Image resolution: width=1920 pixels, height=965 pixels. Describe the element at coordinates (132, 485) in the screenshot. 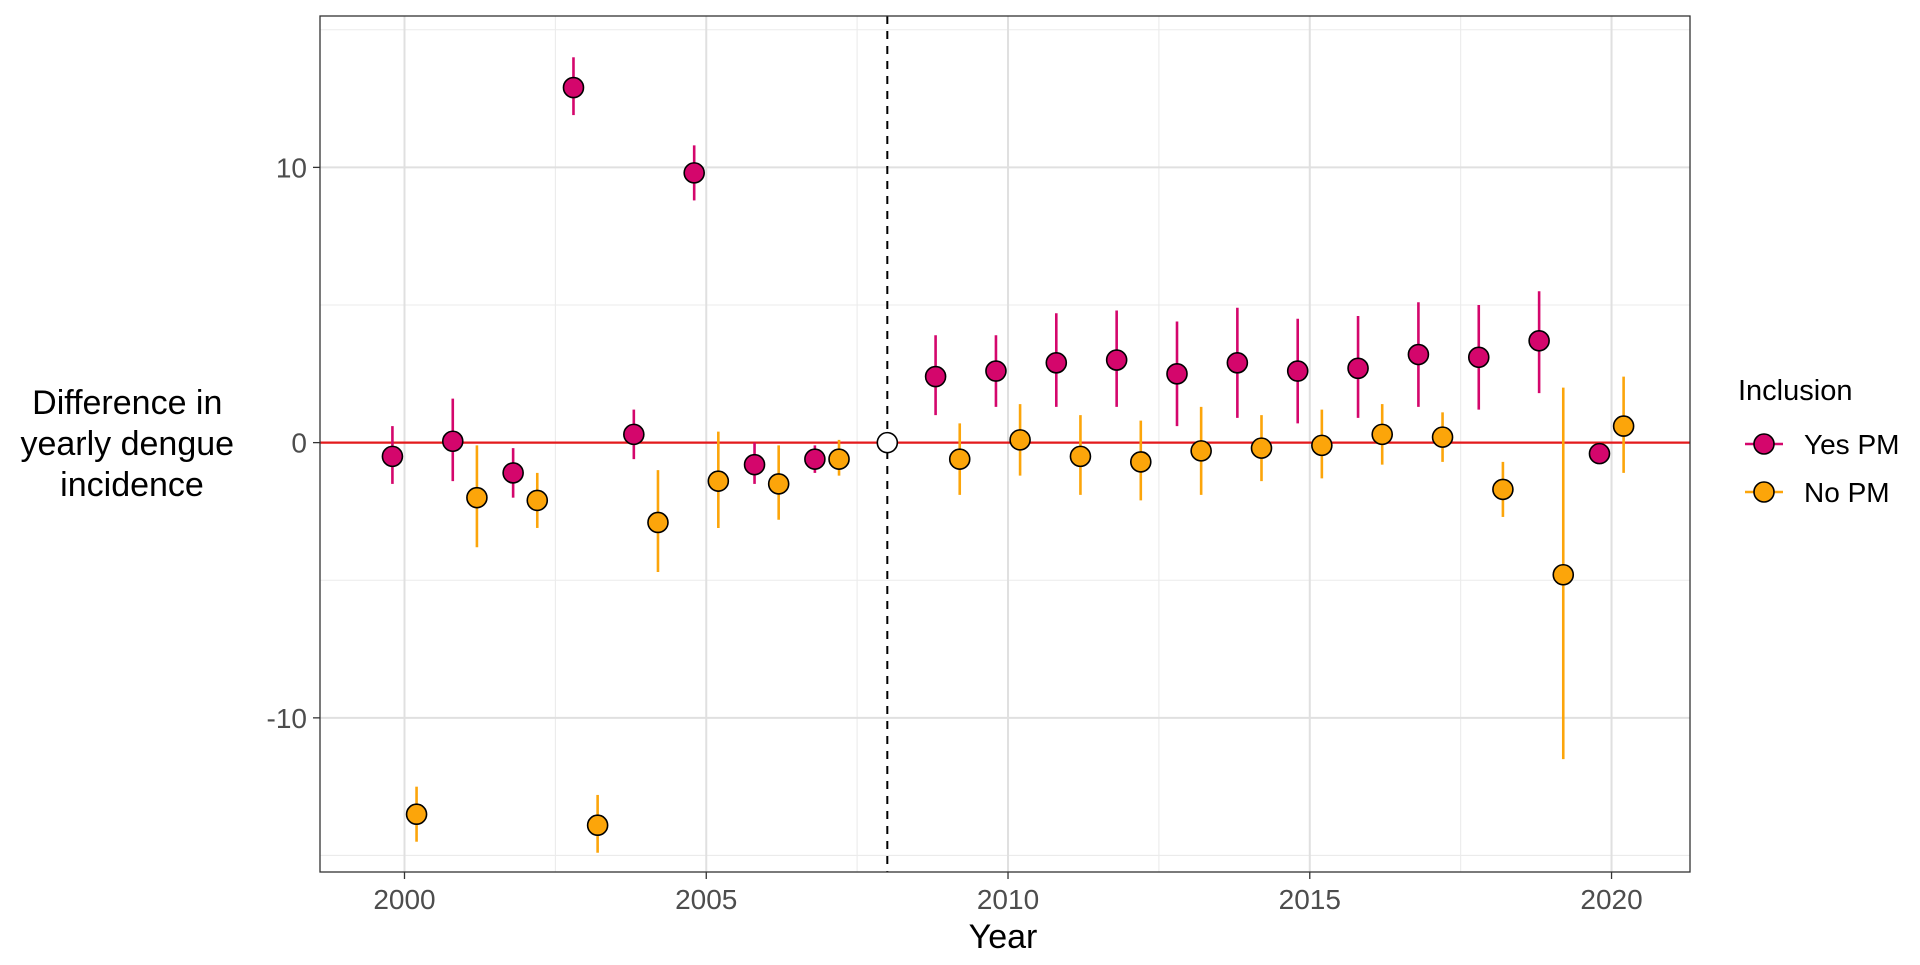

I see `y-axis-title-line-3: incidence` at that location.